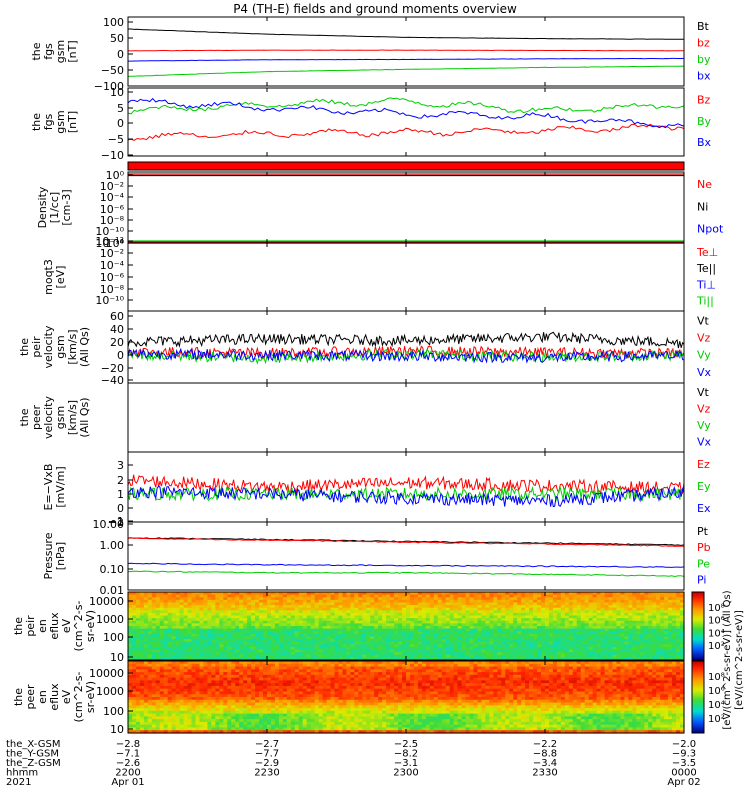 The image size is (750, 800). Describe the element at coordinates (48, 487) in the screenshot. I see `y-axis-label: E=−VxB` at that location.